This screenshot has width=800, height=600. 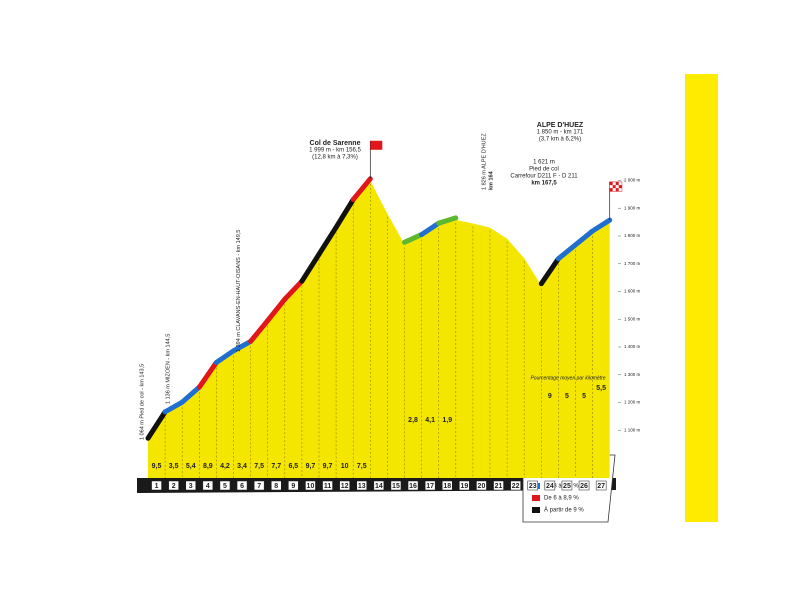 What do you see at coordinates (632, 318) in the screenshot?
I see `y-tick-label: 1 500 m` at bounding box center [632, 318].